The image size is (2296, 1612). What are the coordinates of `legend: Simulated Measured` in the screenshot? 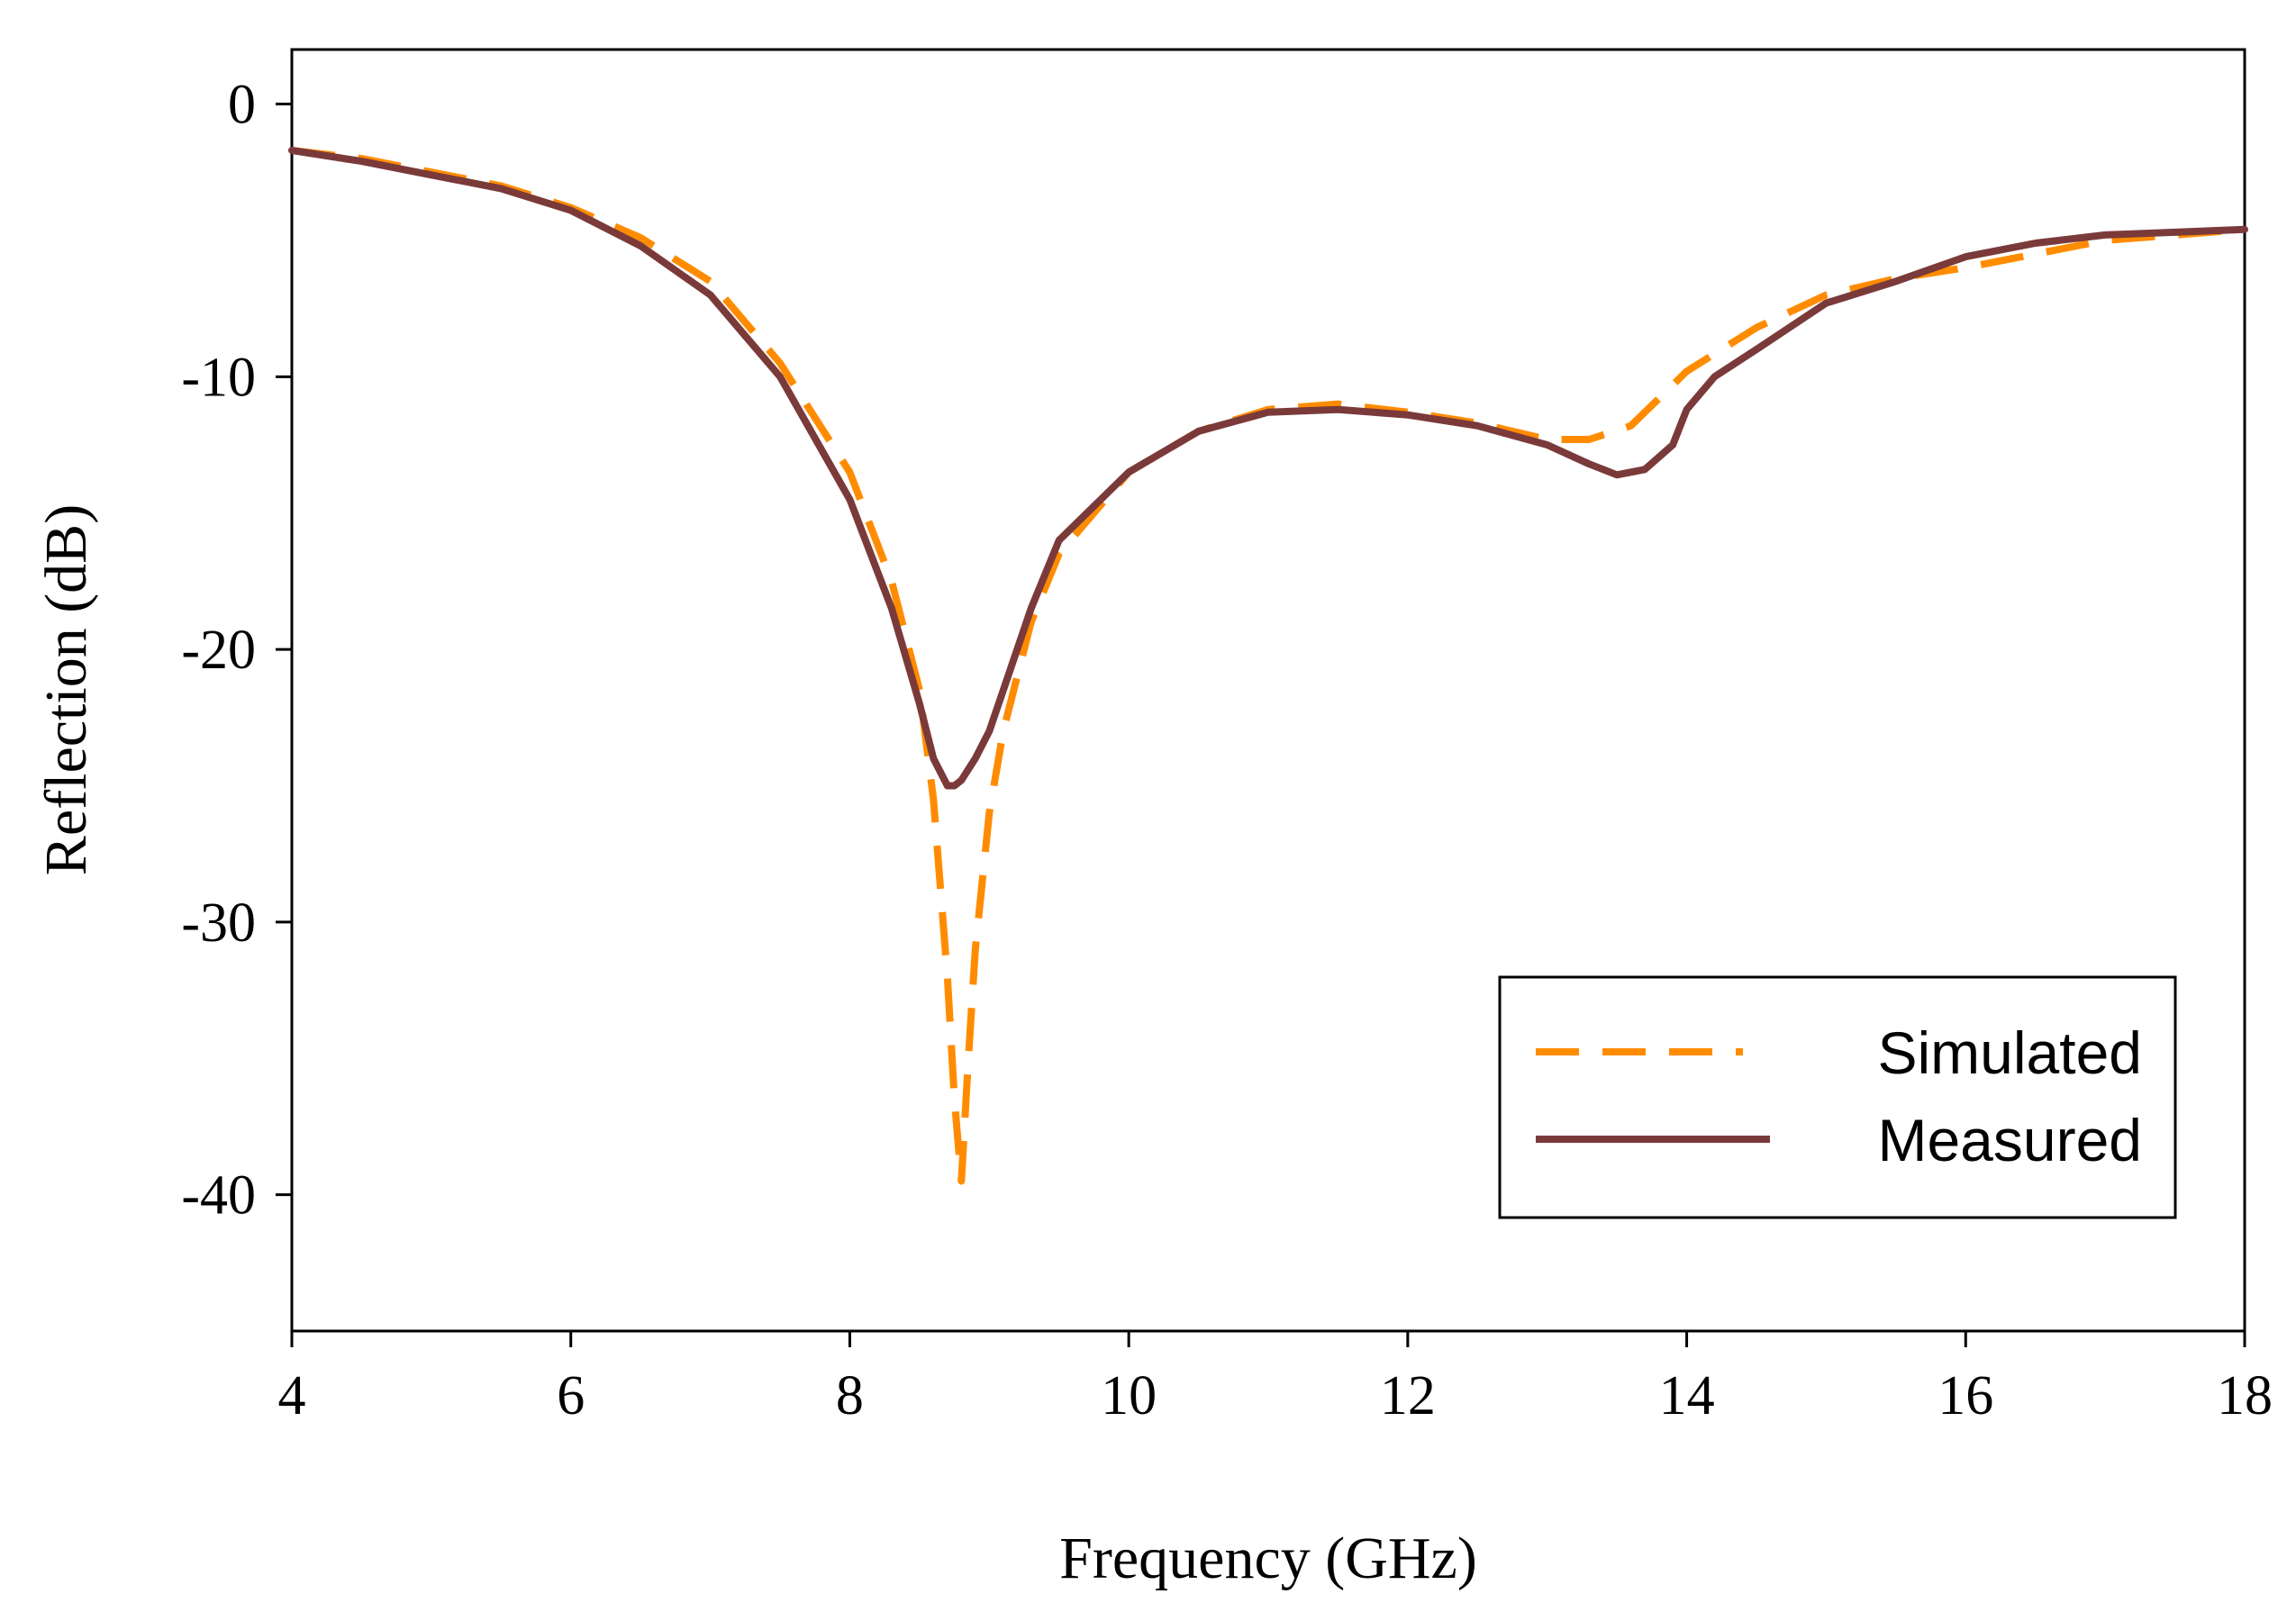 It's located at (1837, 1097).